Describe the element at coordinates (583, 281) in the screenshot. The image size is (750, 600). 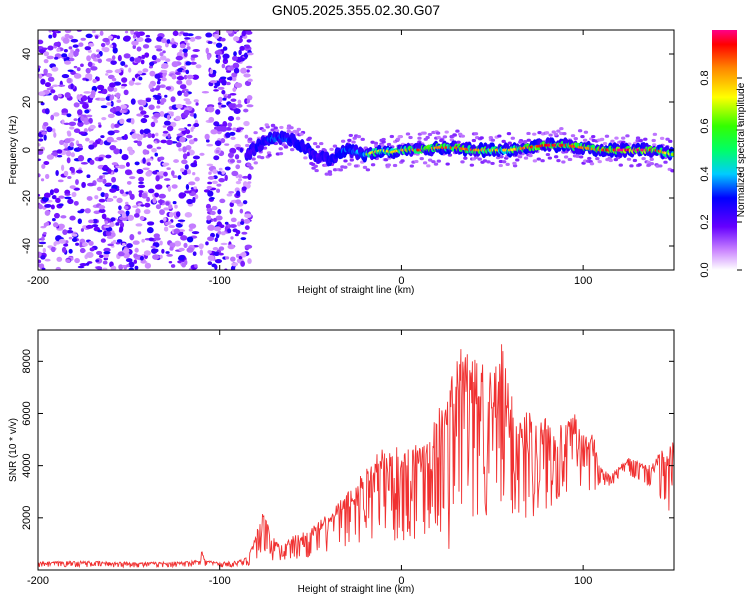
I see `spectrogram-x-tick-label: 100` at that location.